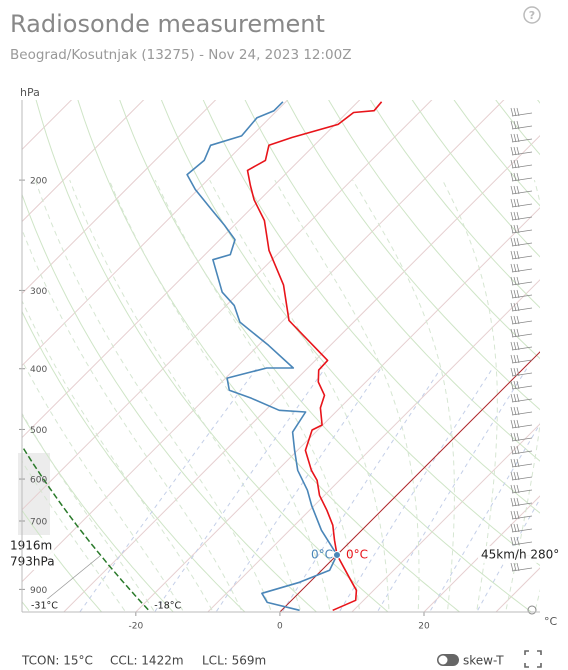  What do you see at coordinates (38, 481) in the screenshot?
I see `y-tick-label: 600` at bounding box center [38, 481].